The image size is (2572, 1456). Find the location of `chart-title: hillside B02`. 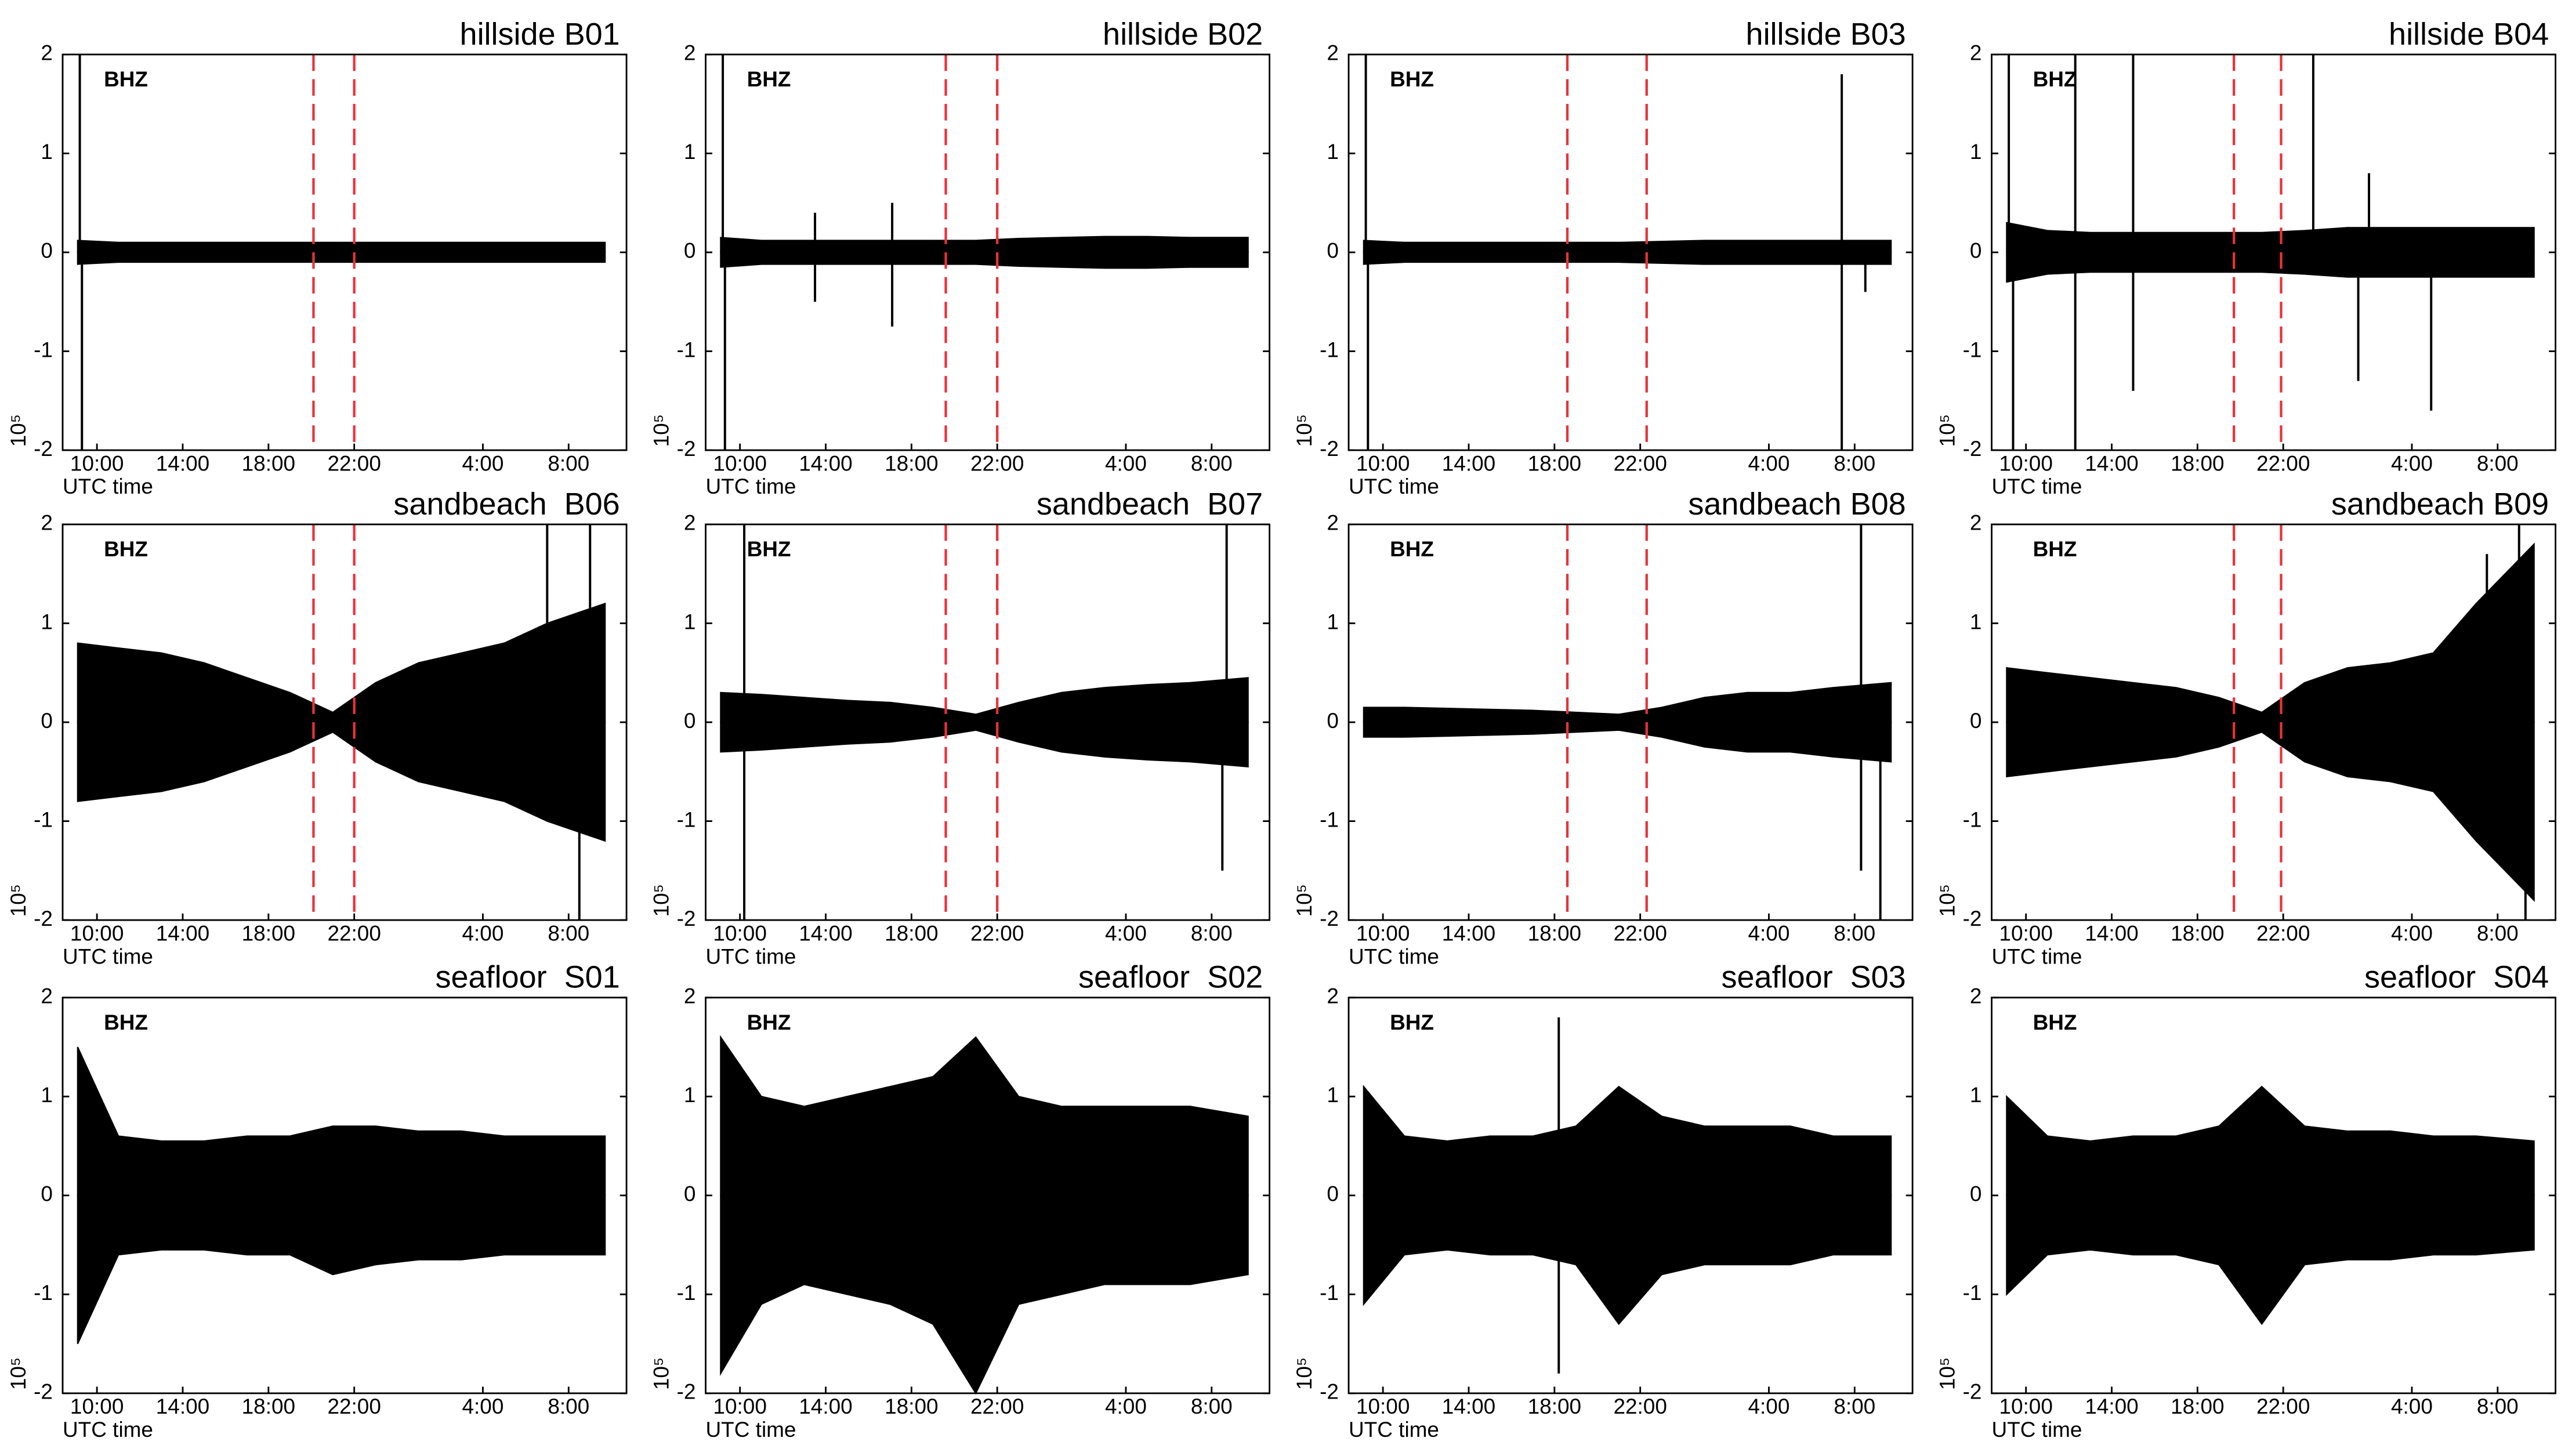

chart-title: hillside B02 is located at coordinates (1183, 34).